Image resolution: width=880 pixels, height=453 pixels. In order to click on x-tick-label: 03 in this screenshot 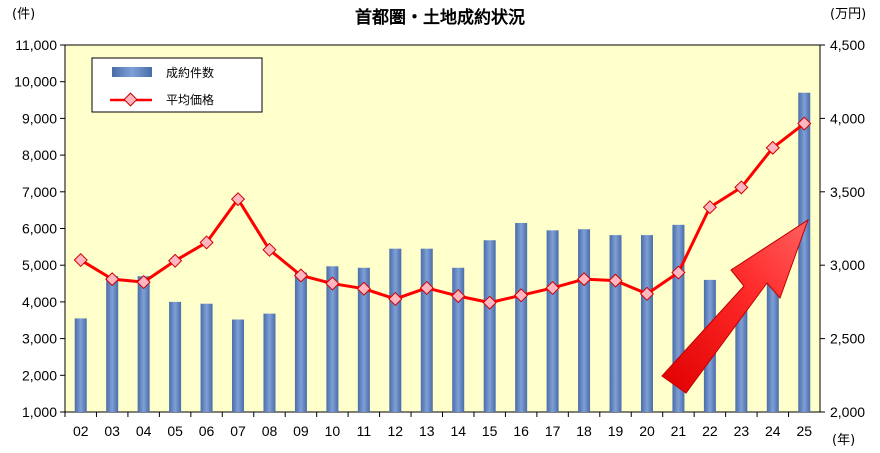, I will do `click(112, 431)`.